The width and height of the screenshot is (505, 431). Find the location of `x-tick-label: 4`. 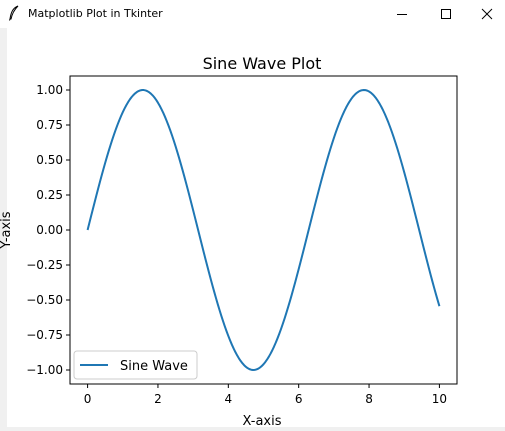

x-tick-label: 4 is located at coordinates (228, 399).